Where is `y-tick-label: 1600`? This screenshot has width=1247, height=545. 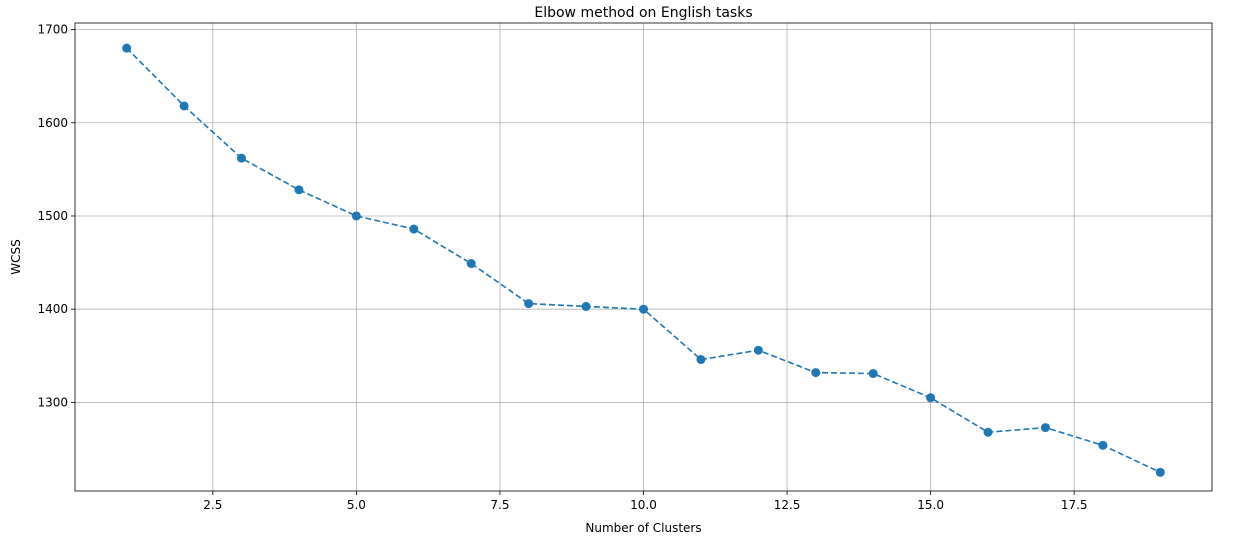 y-tick-label: 1600 is located at coordinates (52, 123).